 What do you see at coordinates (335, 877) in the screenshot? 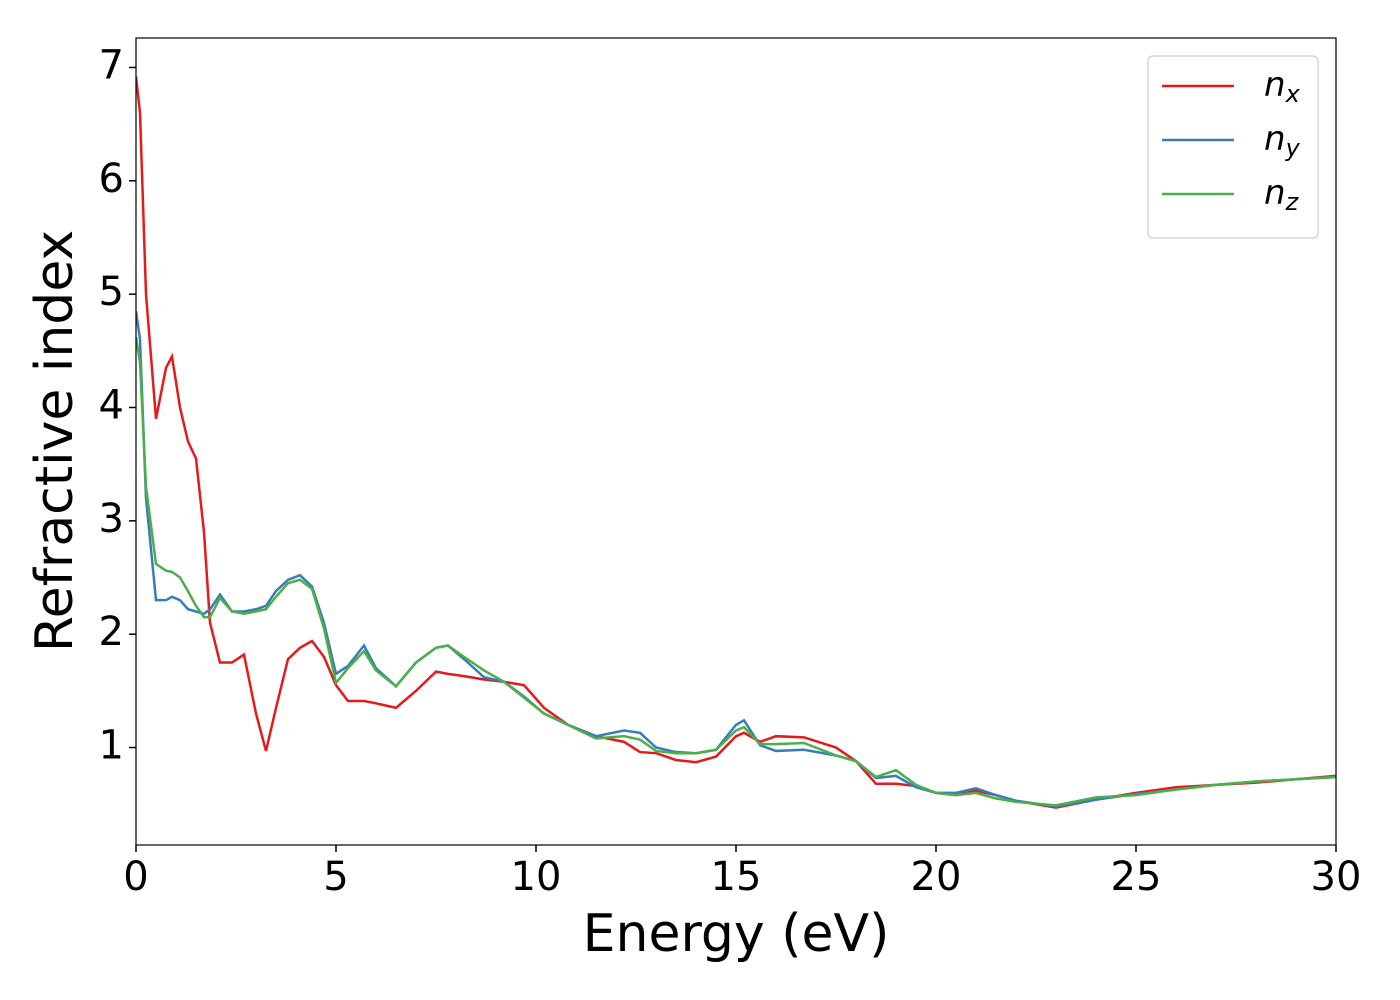
I see `x-tick-label: 5` at bounding box center [335, 877].